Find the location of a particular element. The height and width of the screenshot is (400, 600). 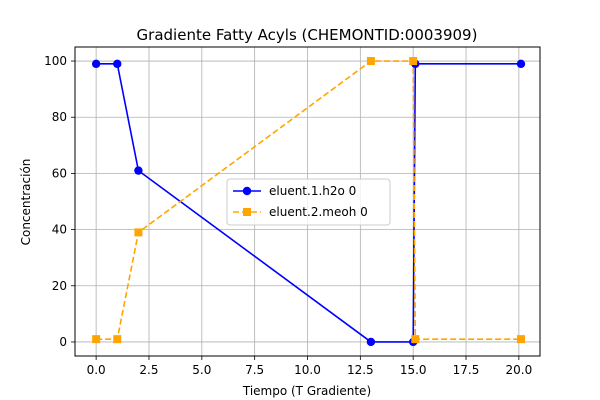

y-axis-label: Concentración is located at coordinates (26, 202).